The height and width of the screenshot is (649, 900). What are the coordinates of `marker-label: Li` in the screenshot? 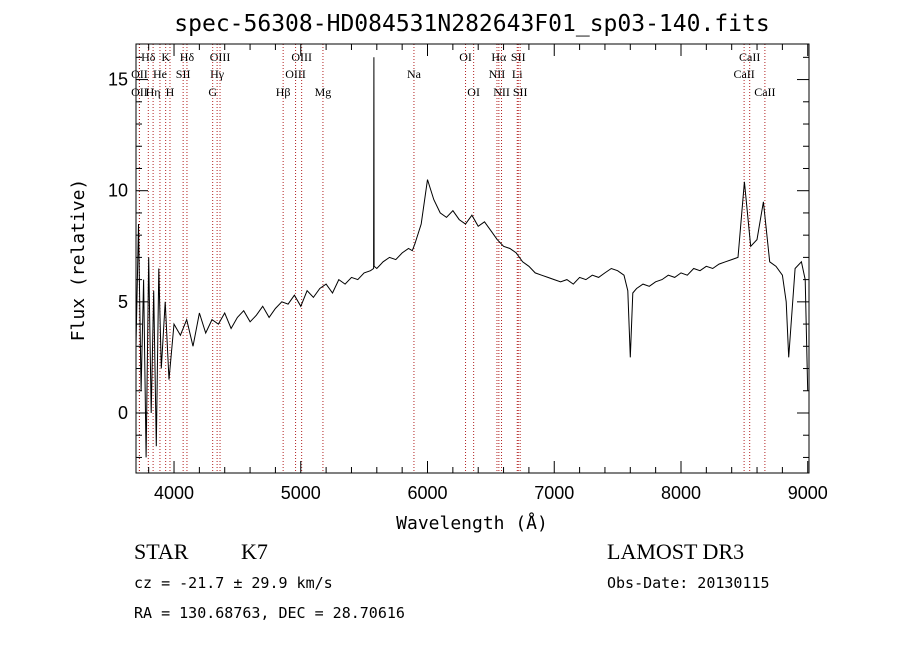 It's located at (517, 74).